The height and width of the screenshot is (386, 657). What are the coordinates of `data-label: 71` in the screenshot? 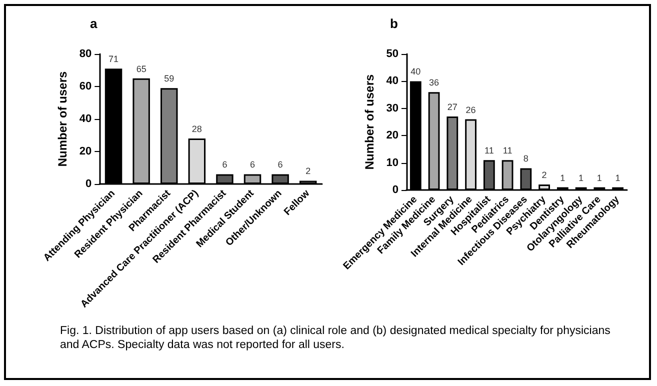 It's located at (113, 59).